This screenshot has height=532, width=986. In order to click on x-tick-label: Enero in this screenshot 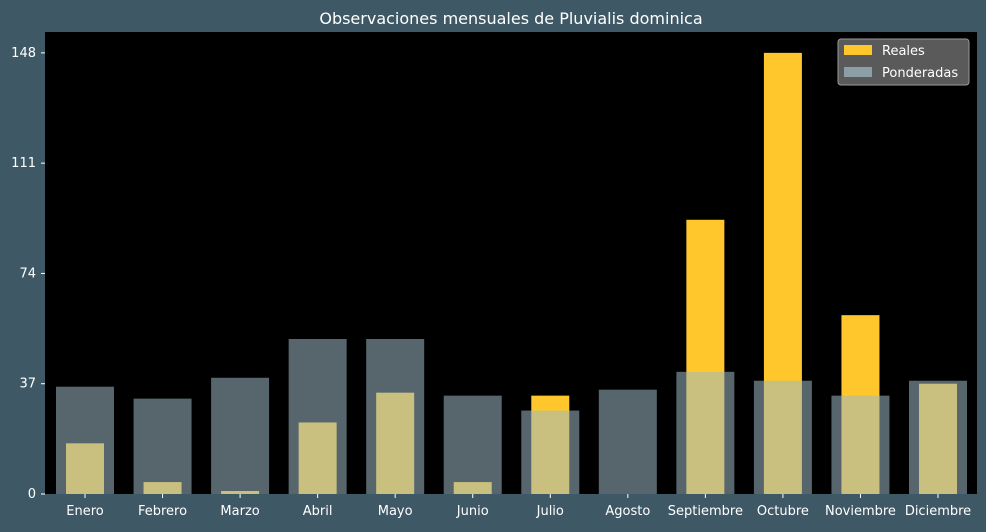, I will do `click(85, 511)`.